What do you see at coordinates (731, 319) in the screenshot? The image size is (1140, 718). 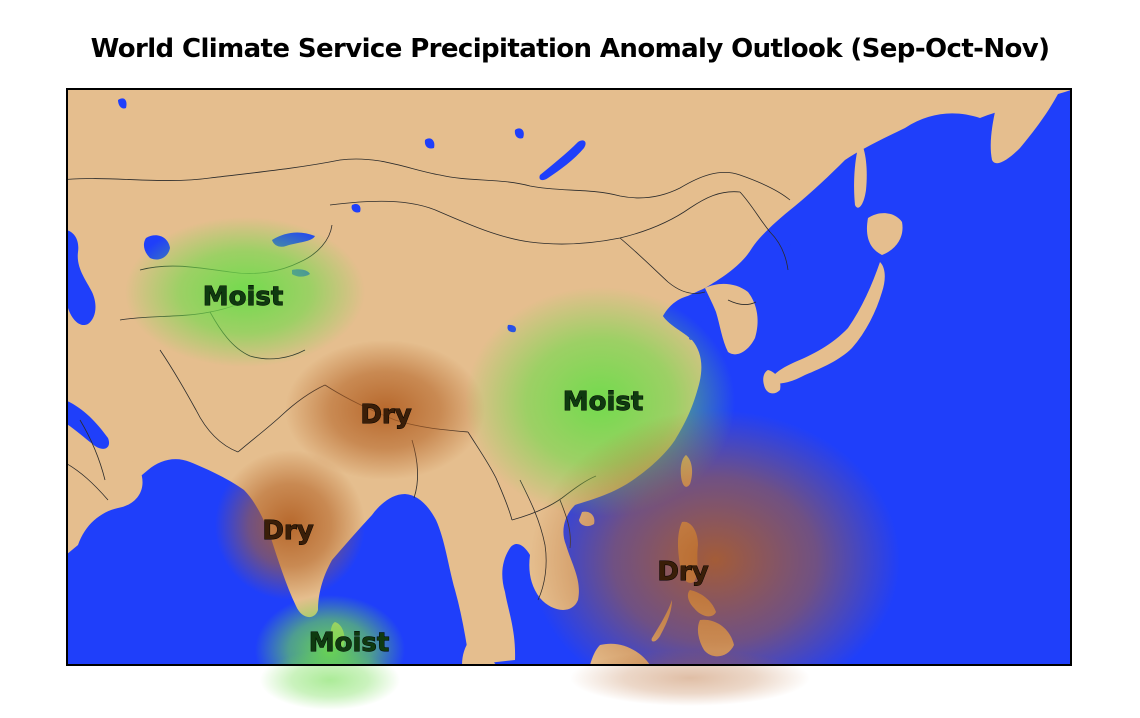 I see `korea` at bounding box center [731, 319].